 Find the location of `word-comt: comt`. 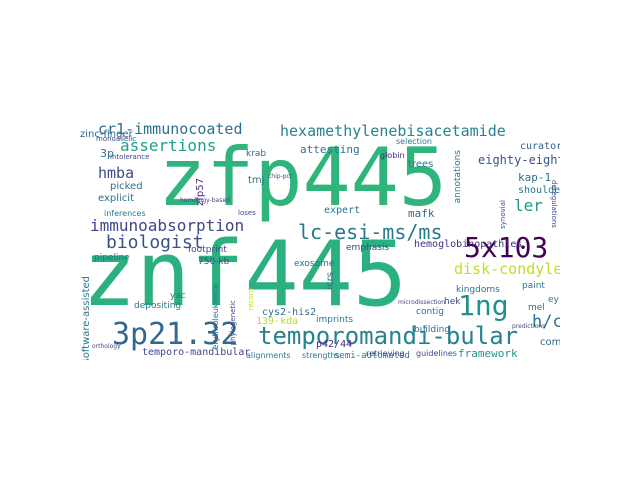

word-comt: comt is located at coordinates (550, 342).